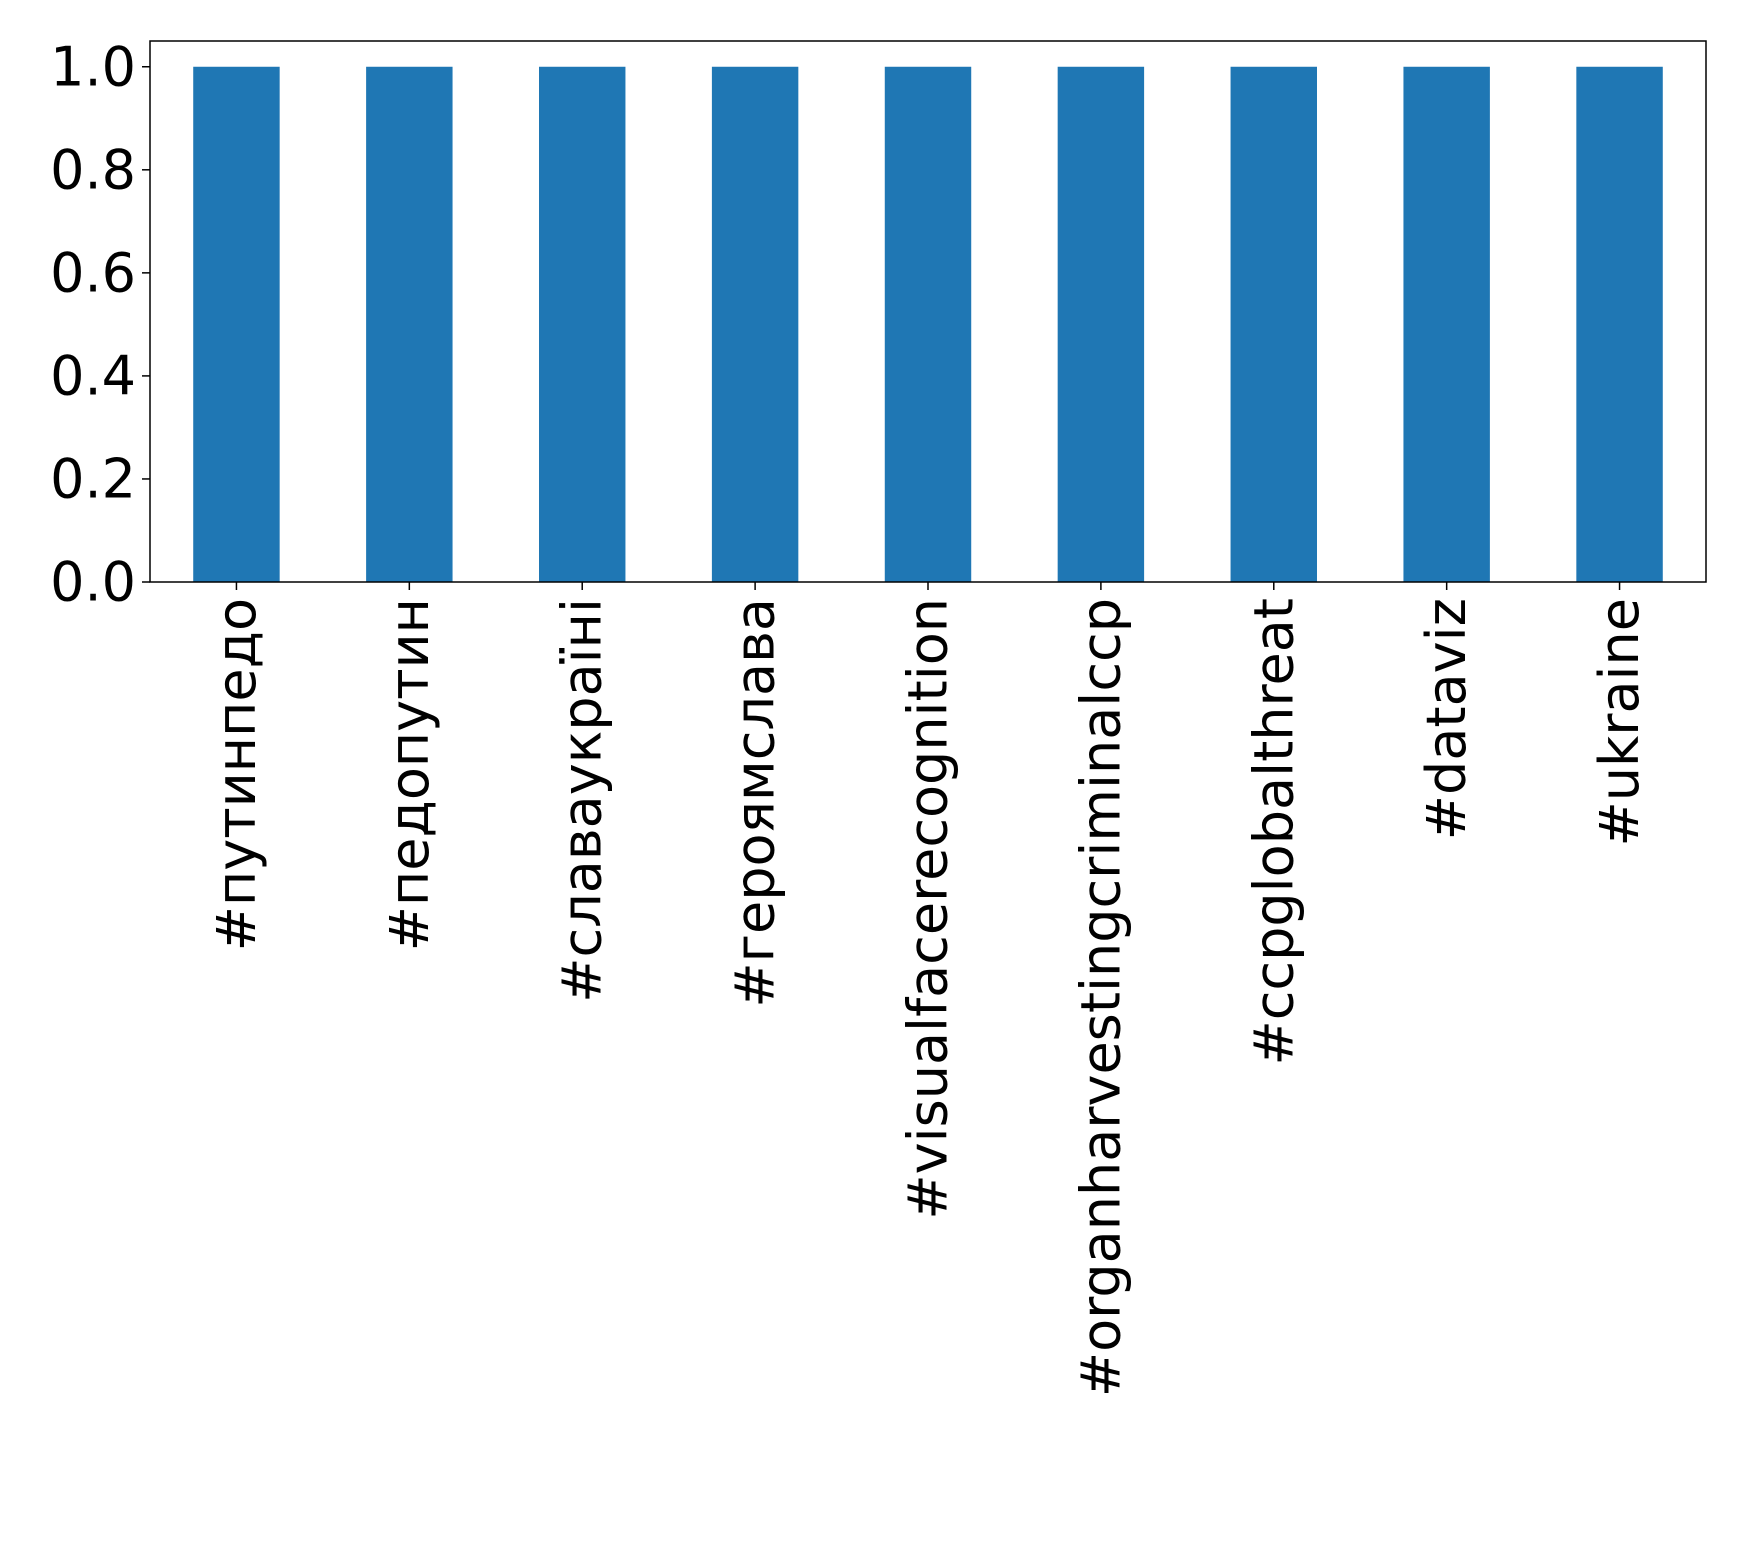 This screenshot has width=1739, height=1557. I want to click on x-tick-label: #visualfacerecognition, so click(928, 909).